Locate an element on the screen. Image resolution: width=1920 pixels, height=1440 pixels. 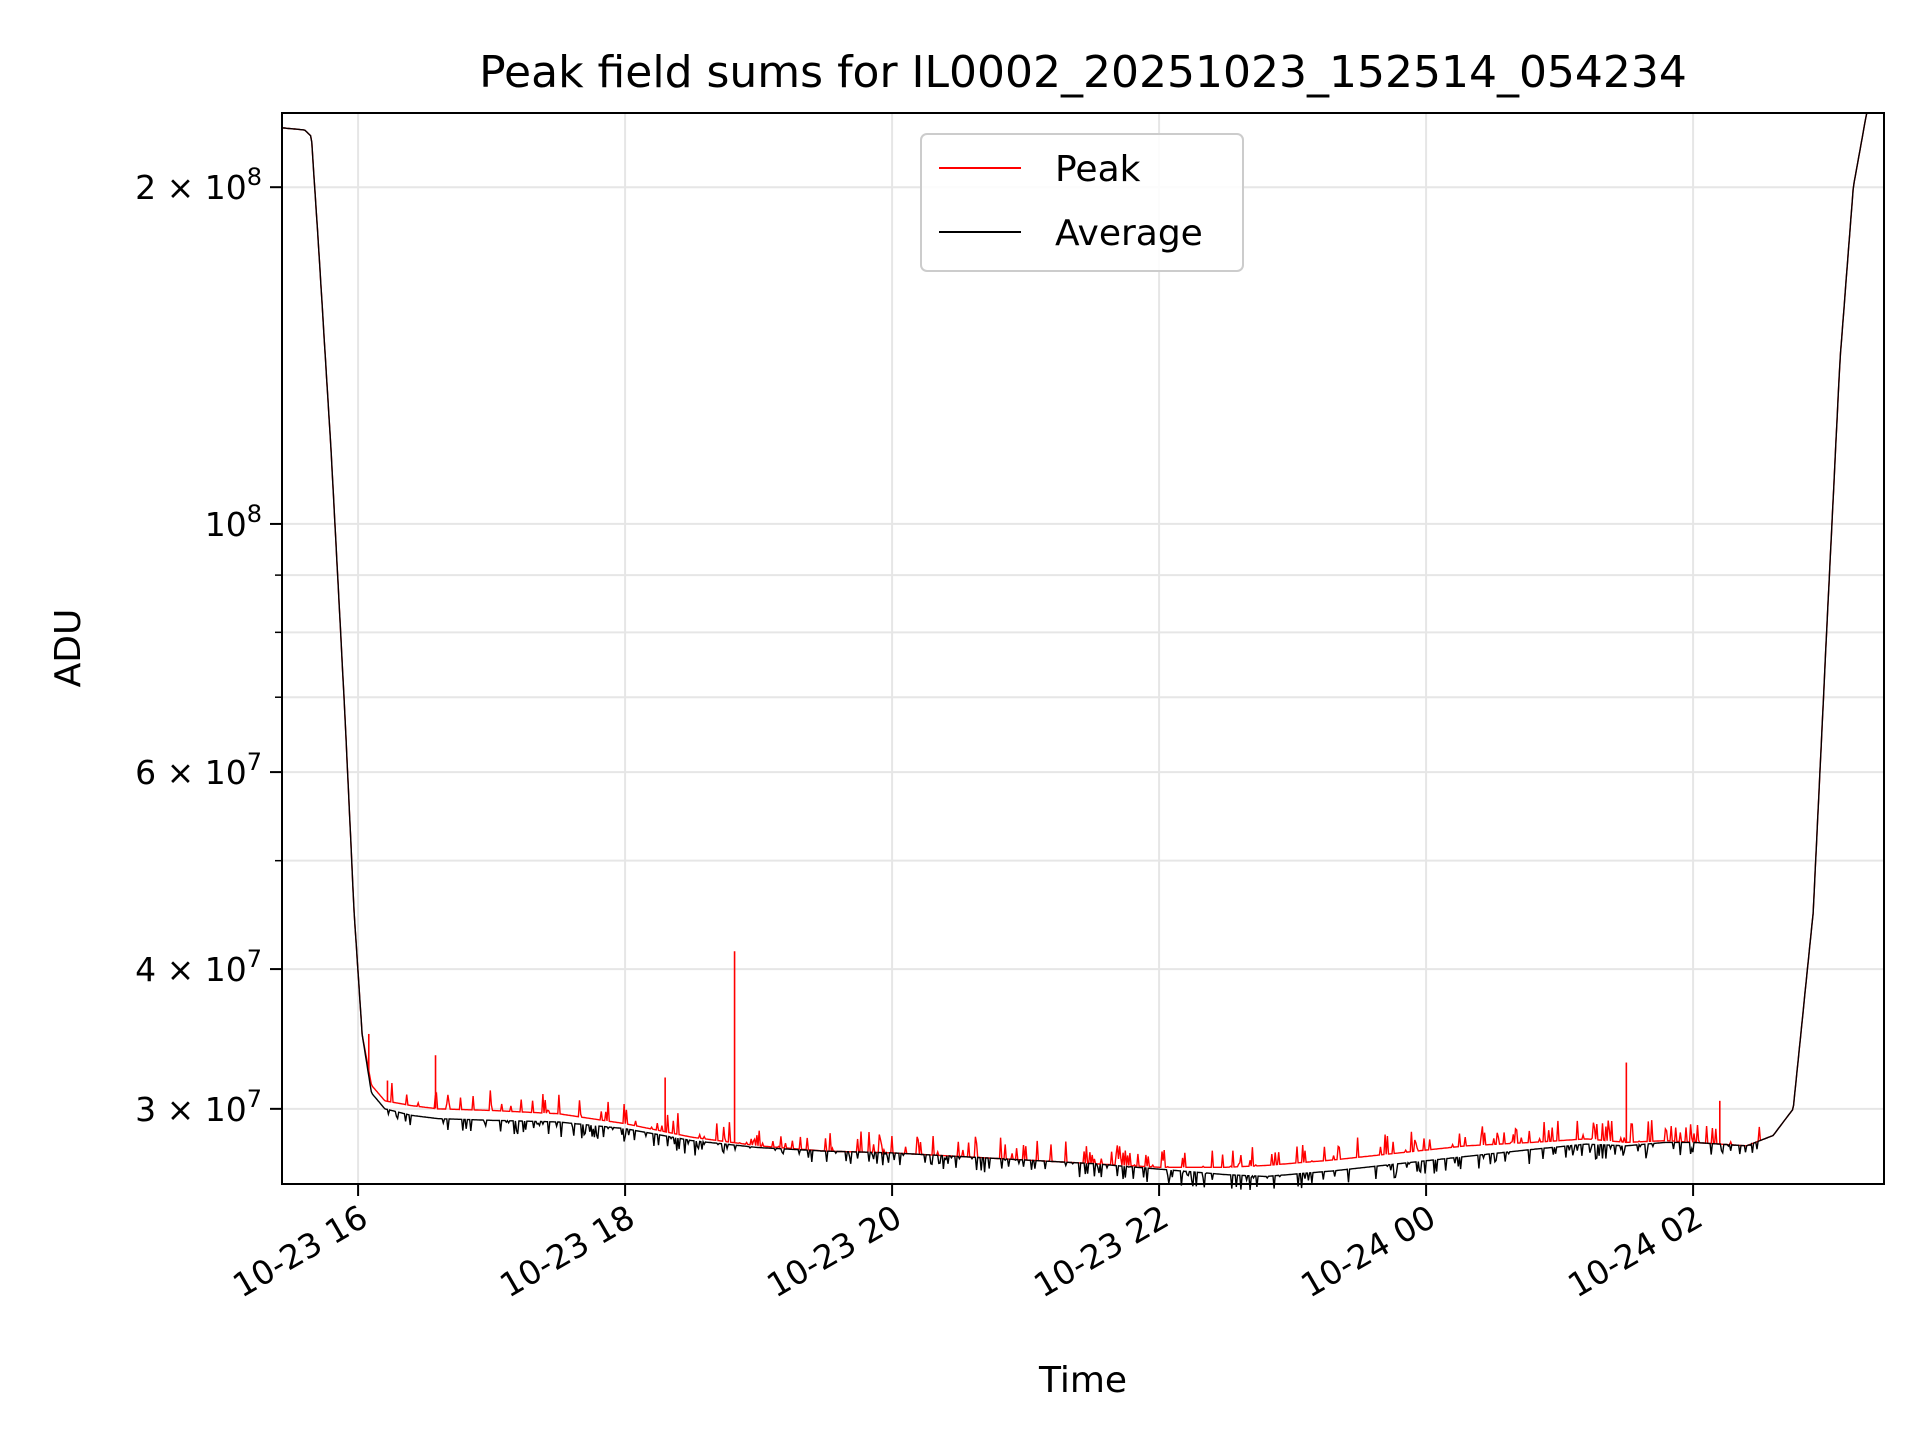
y-tick-coefficient: 4 × 10 is located at coordinates (191, 969).